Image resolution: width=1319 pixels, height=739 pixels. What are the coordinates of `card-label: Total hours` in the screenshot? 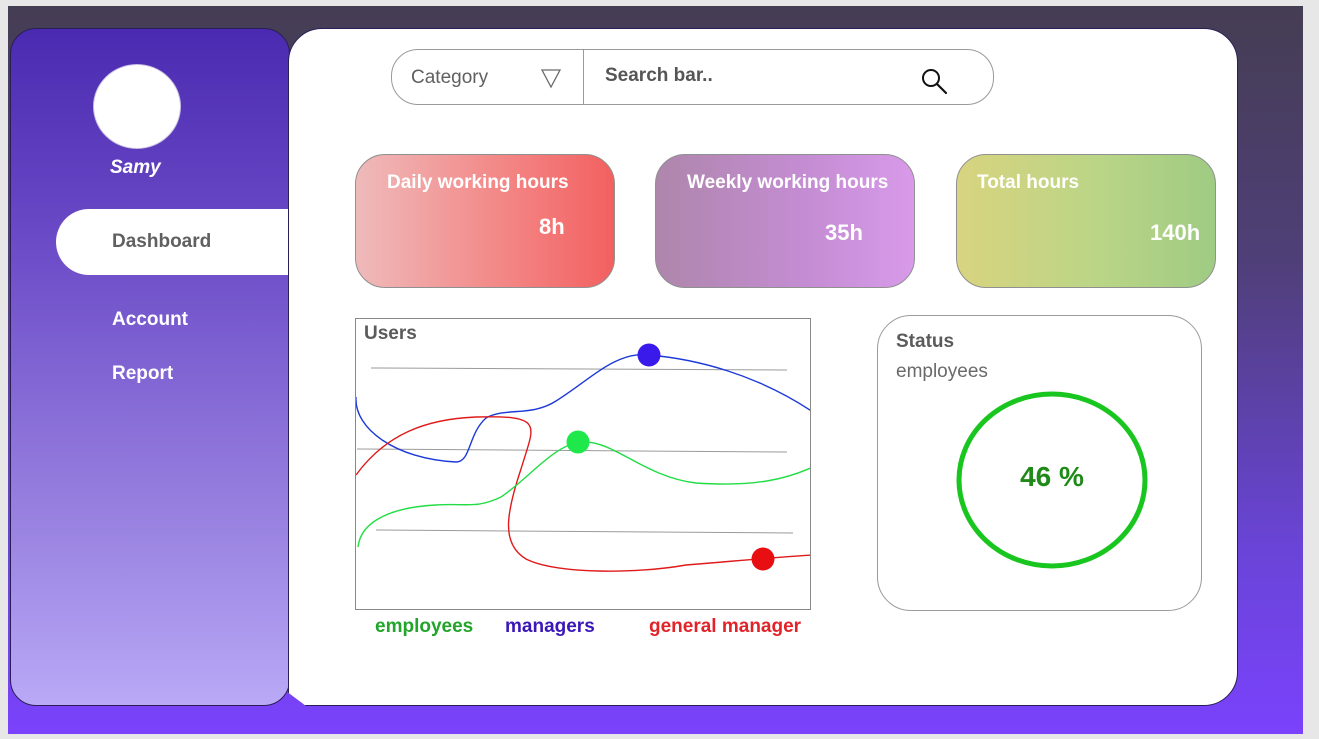 It's located at (1028, 182).